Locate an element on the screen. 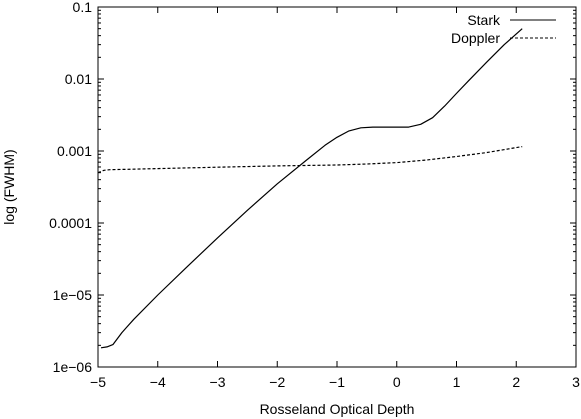  x-tick-label: 1 is located at coordinates (457, 382).